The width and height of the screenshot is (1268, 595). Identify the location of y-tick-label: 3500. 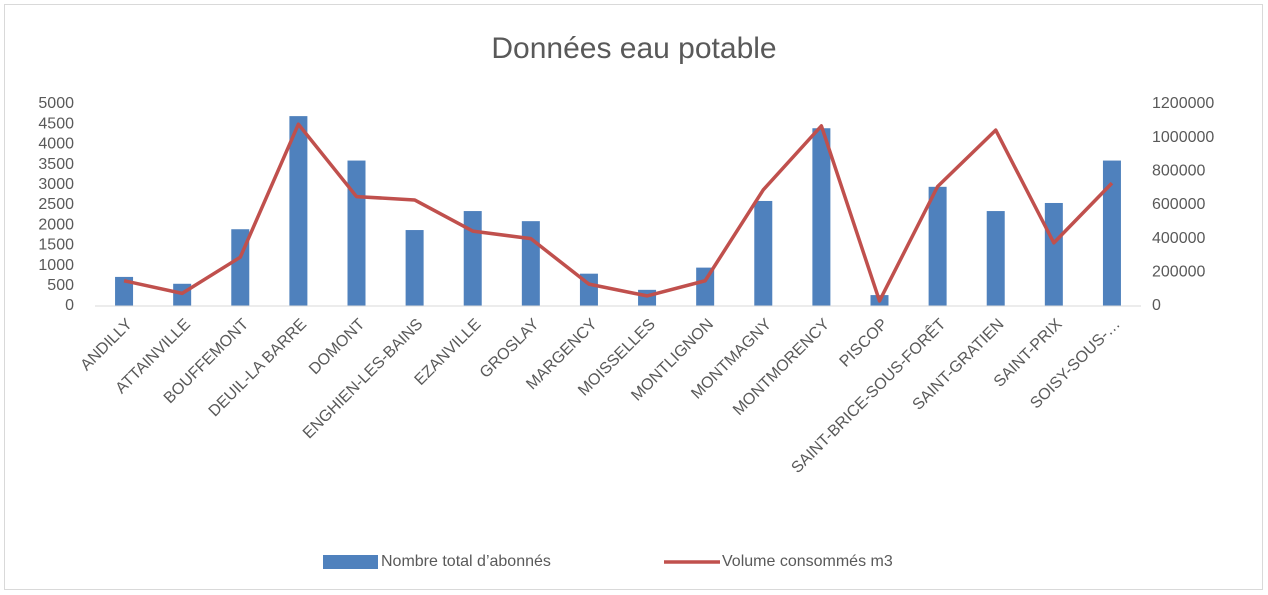
(56, 164).